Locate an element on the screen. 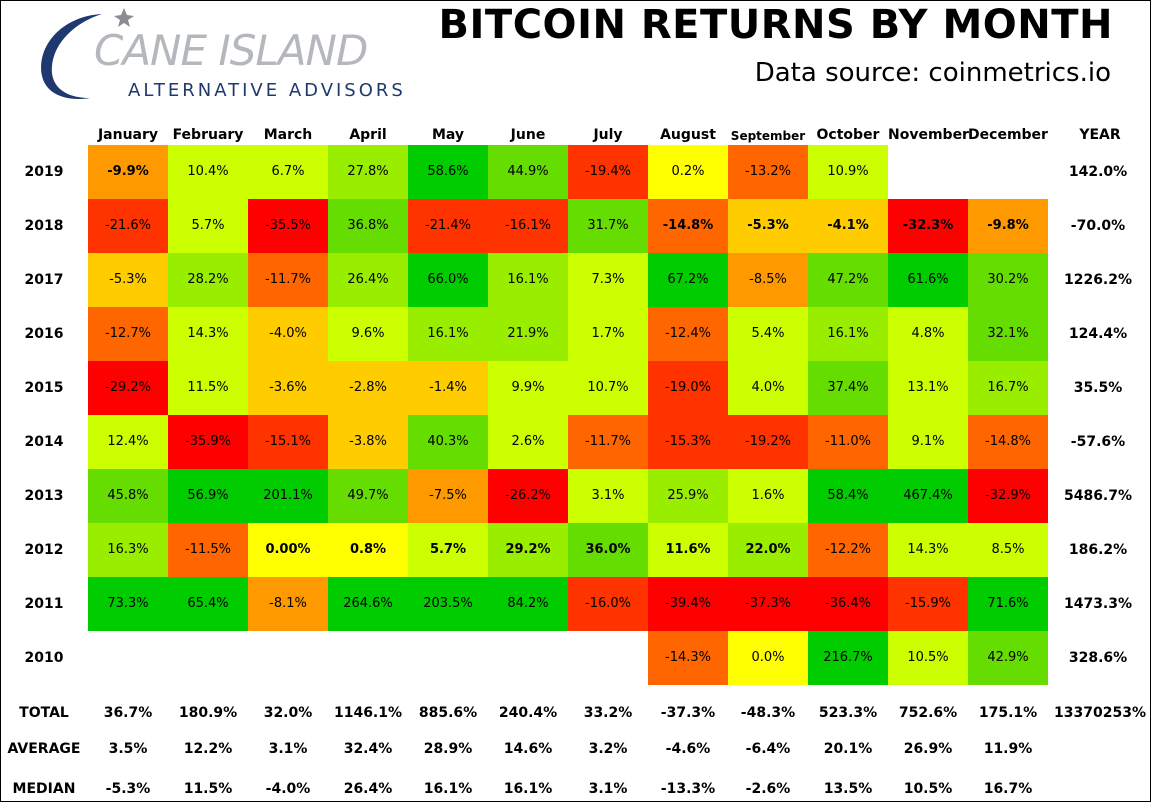 The width and height of the screenshot is (1151, 802). heatmap-cell: 3.1% is located at coordinates (608, 496).